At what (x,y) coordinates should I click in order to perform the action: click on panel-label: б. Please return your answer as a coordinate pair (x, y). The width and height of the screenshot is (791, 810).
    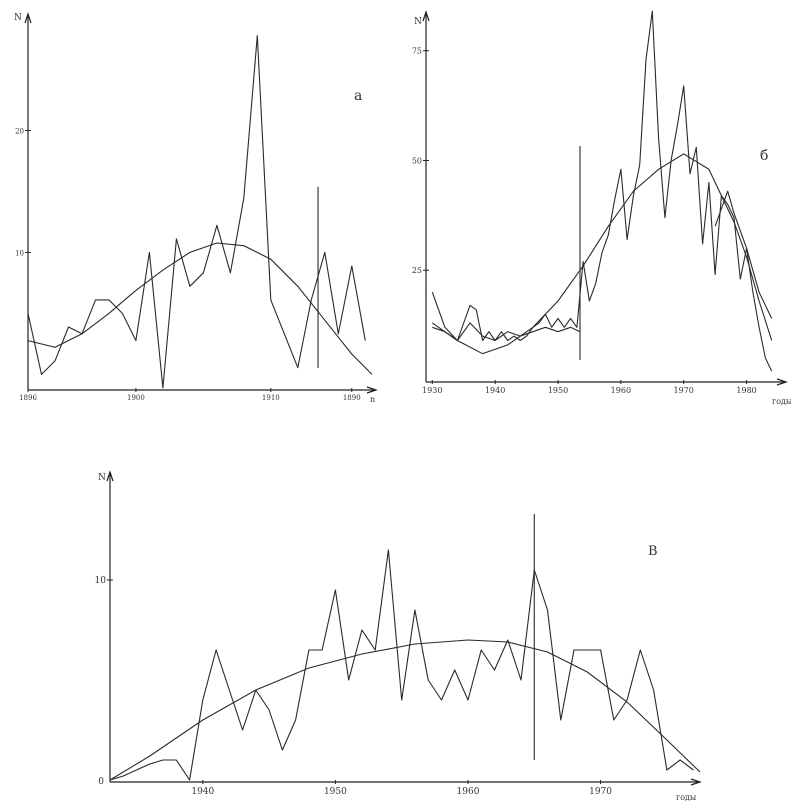
    Looking at the image, I should click on (764, 156).